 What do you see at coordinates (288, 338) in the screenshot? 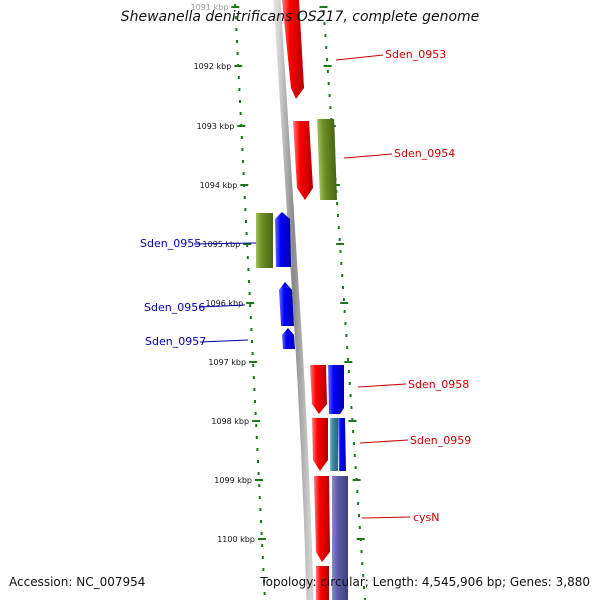
I see `gene-sden-0957-block` at bounding box center [288, 338].